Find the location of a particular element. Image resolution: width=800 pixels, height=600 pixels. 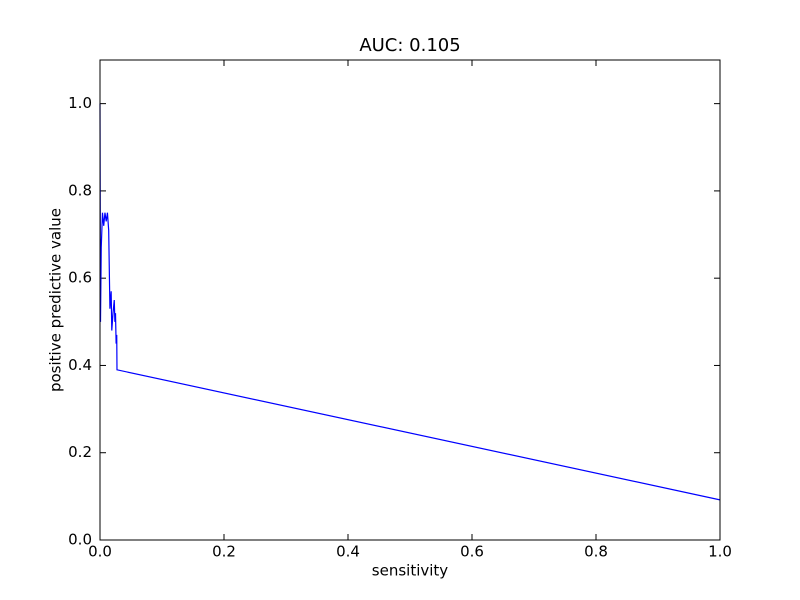

x-tick-label: 0.0 is located at coordinates (100, 552).